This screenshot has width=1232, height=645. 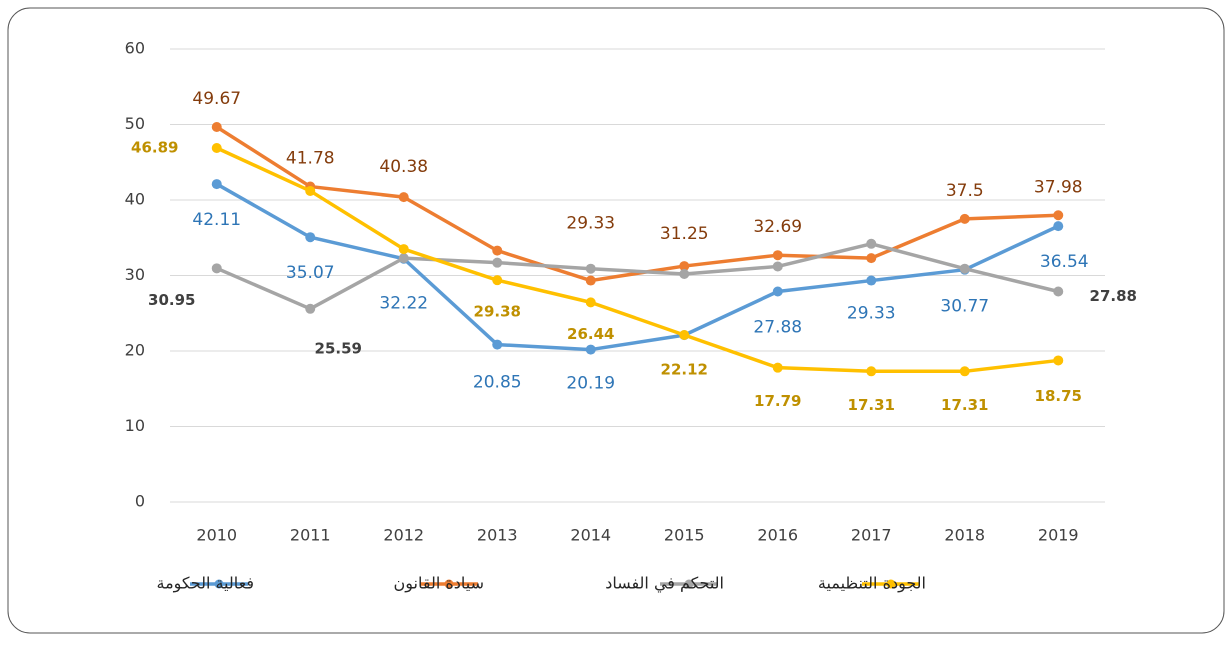 I want to click on y-tick-label: 20, so click(x=135, y=350).